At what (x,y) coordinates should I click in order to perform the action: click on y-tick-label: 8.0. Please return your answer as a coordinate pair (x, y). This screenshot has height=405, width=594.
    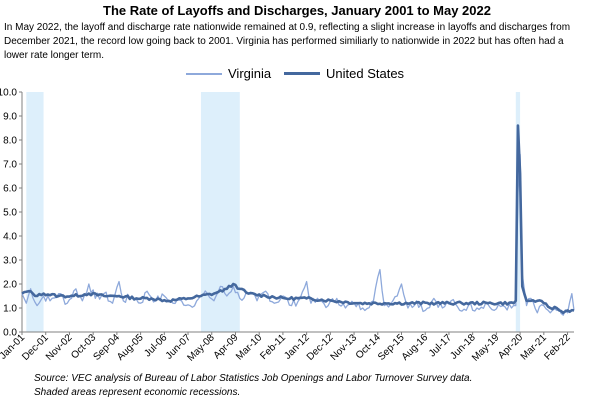
    Looking at the image, I should click on (10, 141).